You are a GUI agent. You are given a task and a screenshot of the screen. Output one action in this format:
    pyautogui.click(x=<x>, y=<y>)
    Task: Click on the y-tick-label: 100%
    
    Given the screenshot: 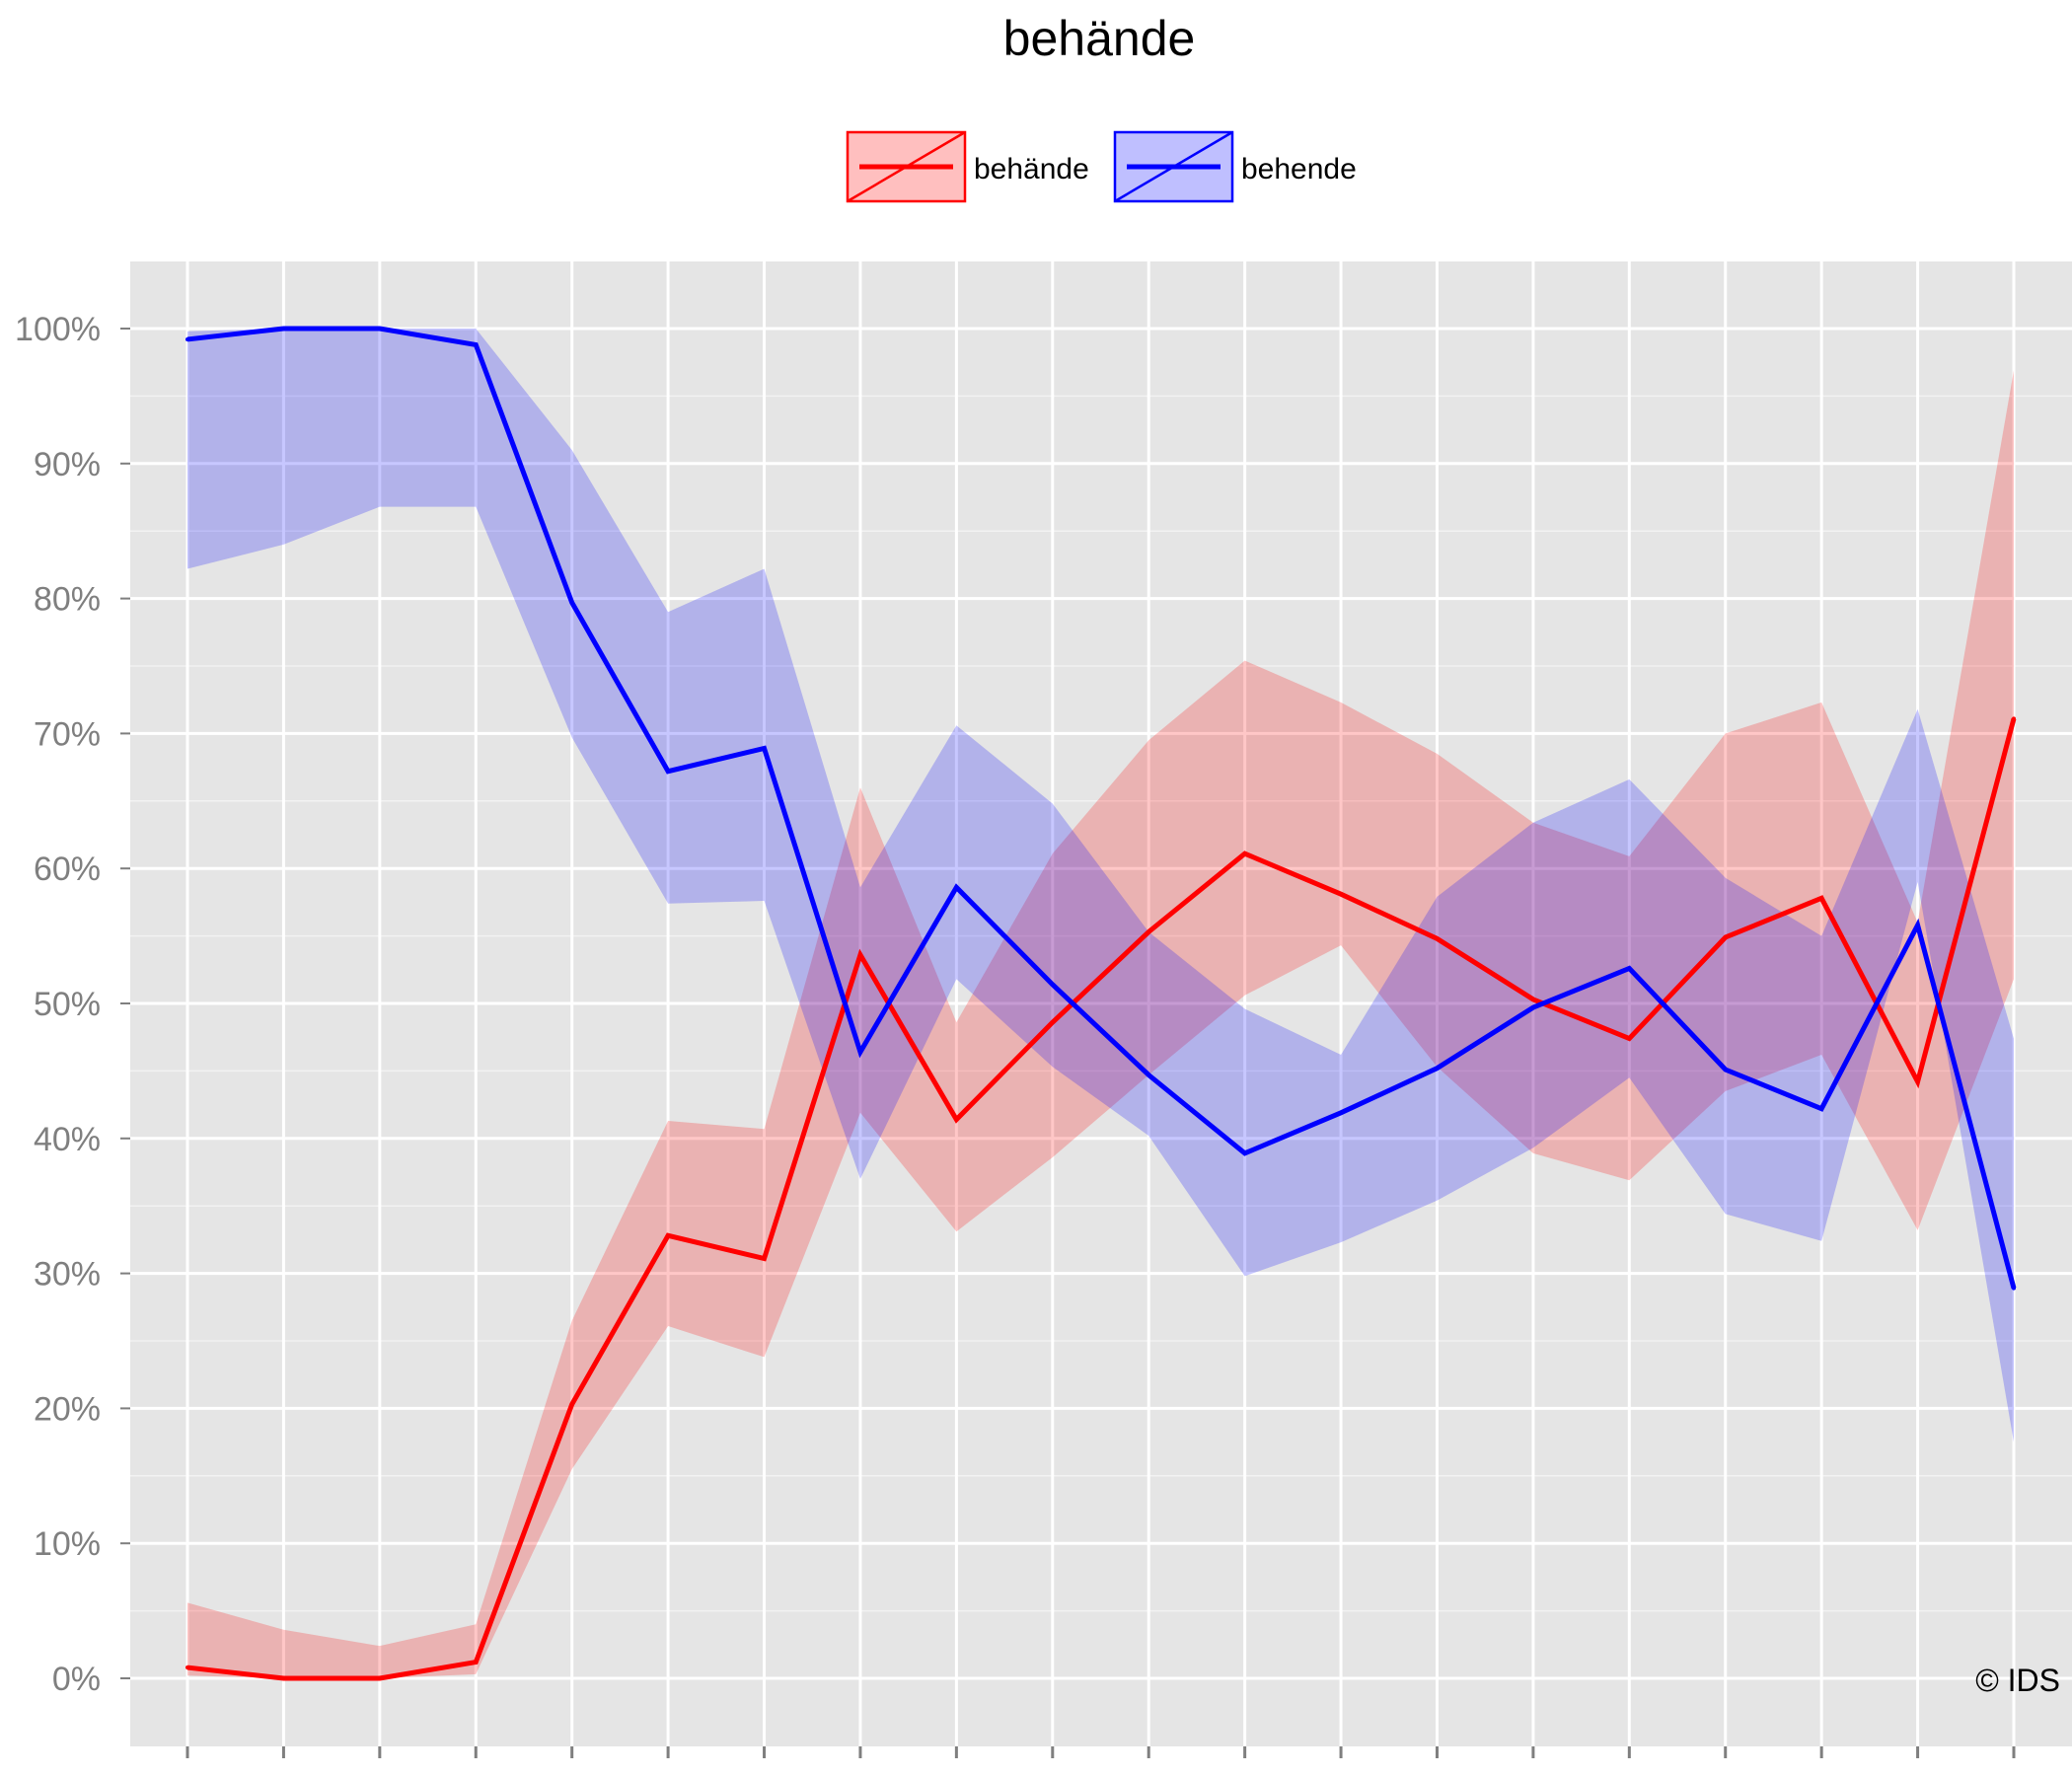 What is the action you would take?
    pyautogui.click(x=58, y=329)
    